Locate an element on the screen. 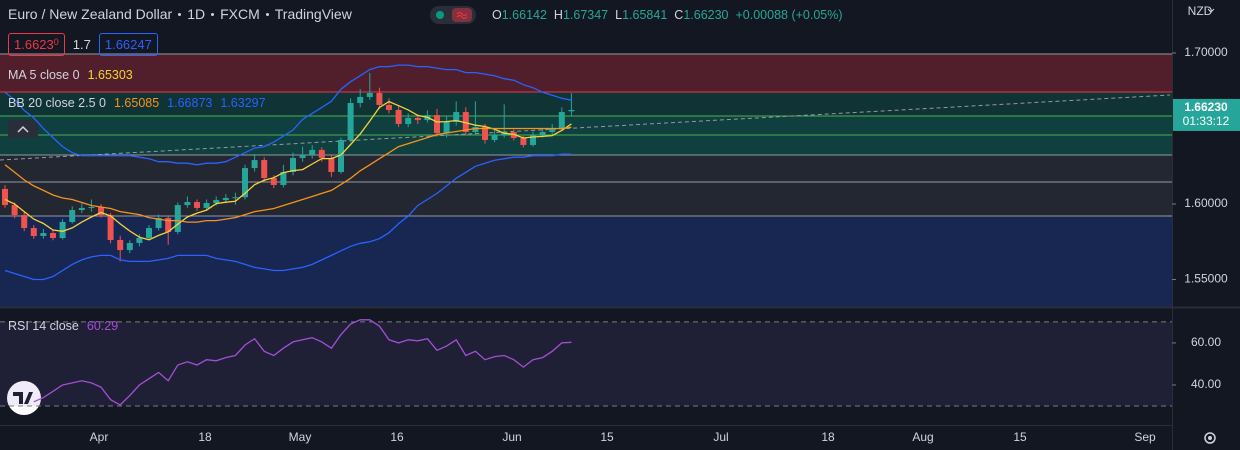 This screenshot has width=1240, height=450. y-tick-label: 1.70000 is located at coordinates (1206, 52).